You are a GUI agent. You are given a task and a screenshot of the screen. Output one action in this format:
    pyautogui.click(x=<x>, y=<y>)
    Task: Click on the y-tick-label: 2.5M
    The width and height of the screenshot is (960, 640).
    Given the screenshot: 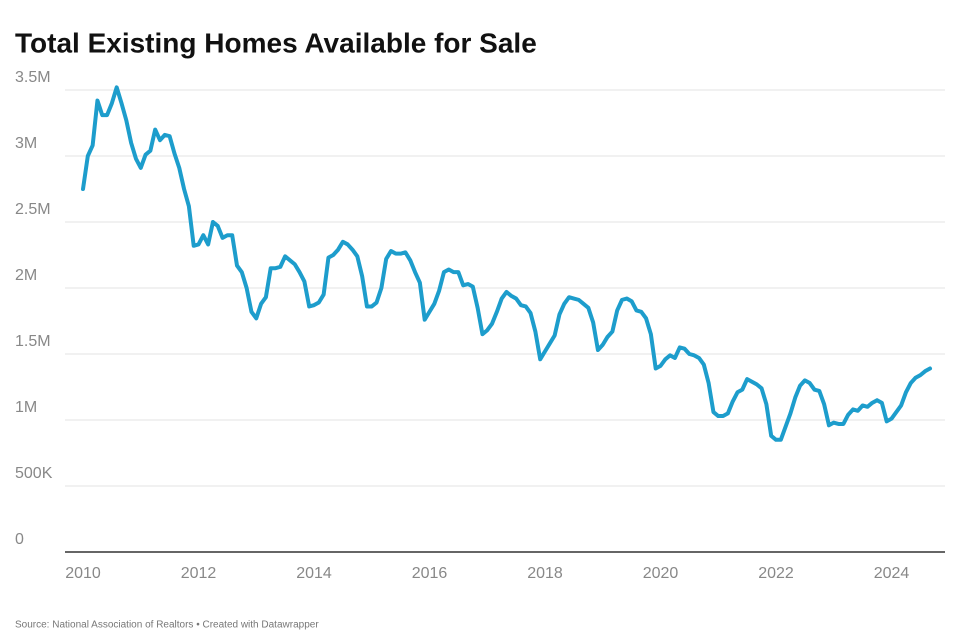 What is the action you would take?
    pyautogui.click(x=33, y=209)
    